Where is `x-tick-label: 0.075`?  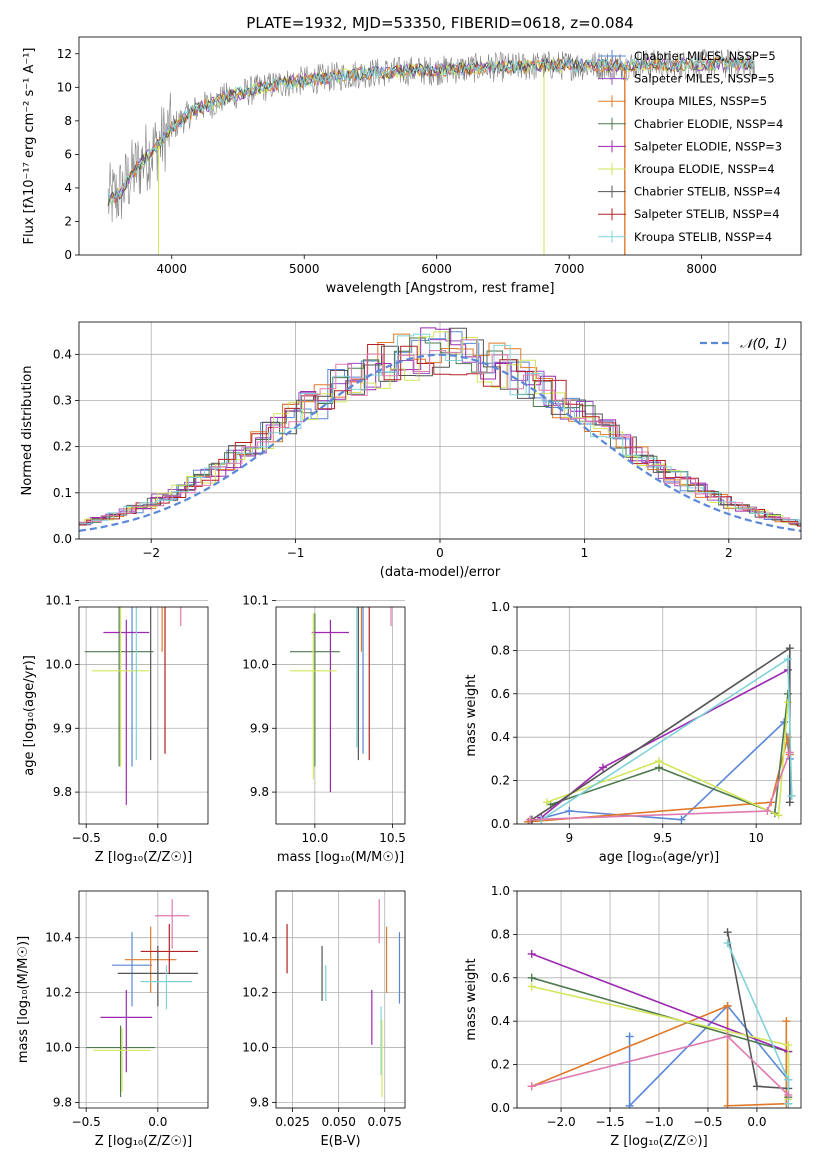 x-tick-label: 0.075 is located at coordinates (385, 1122).